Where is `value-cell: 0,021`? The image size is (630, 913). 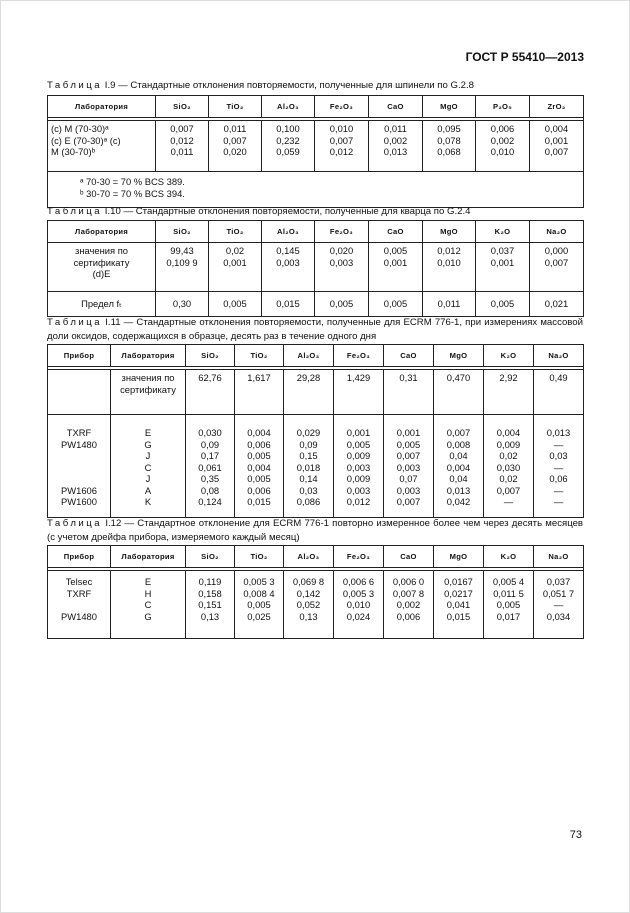
value-cell: 0,021 is located at coordinates (556, 304).